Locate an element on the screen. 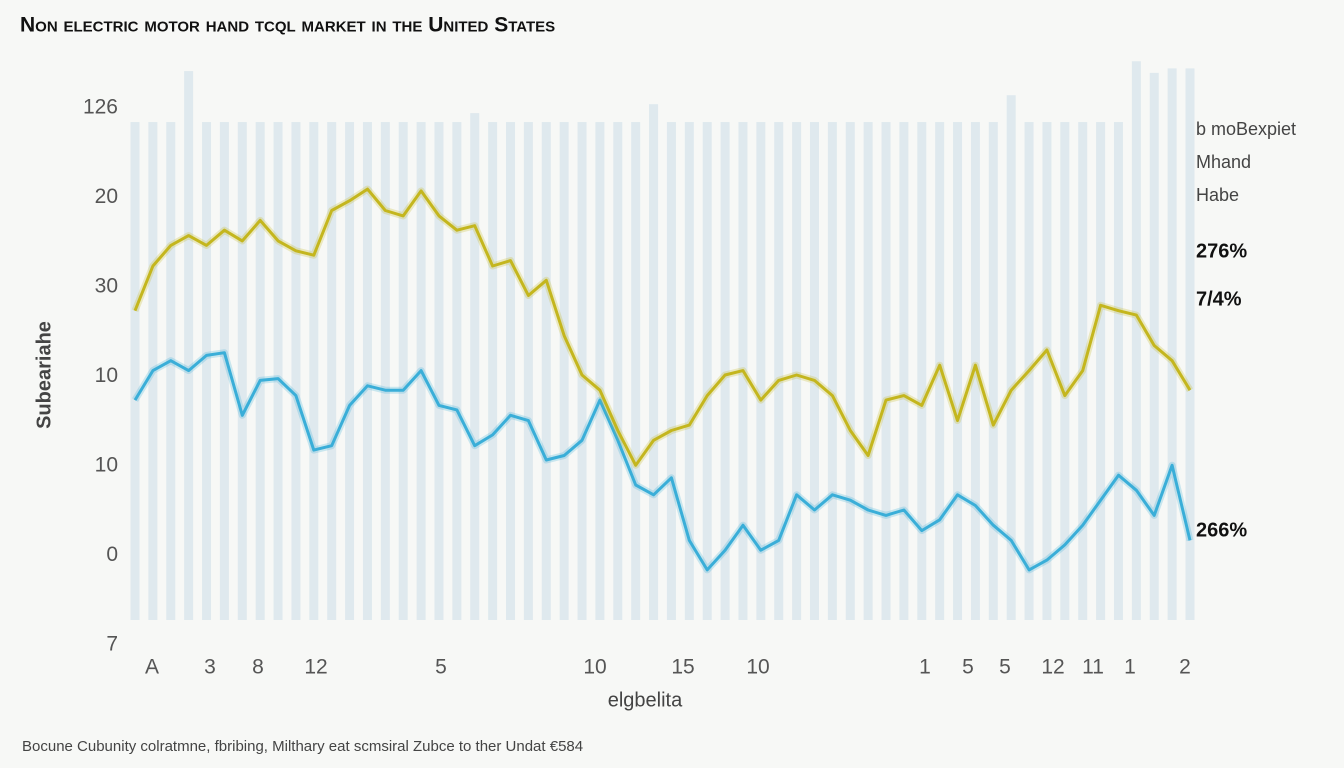 The image size is (1344, 768). x-tick-label: A is located at coordinates (152, 667).